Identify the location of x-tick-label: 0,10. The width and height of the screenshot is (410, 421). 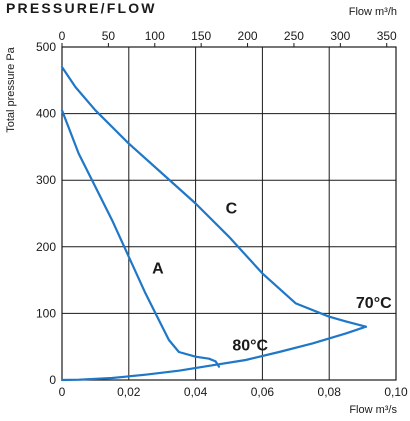
(396, 392).